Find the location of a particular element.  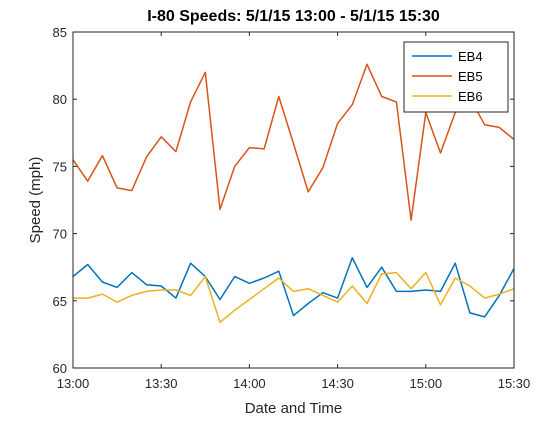

legend-label-eb6: EB6 is located at coordinates (470, 96).